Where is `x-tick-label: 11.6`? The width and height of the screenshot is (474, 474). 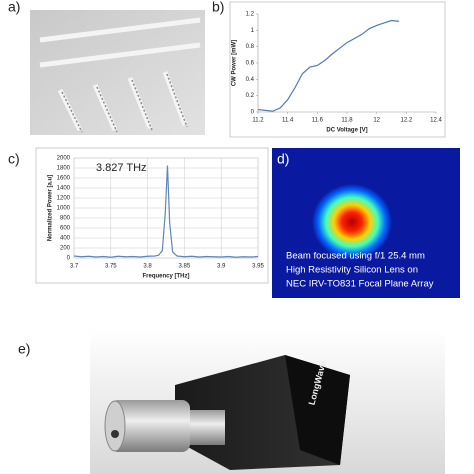 x-tick-label: 11.6 is located at coordinates (318, 121).